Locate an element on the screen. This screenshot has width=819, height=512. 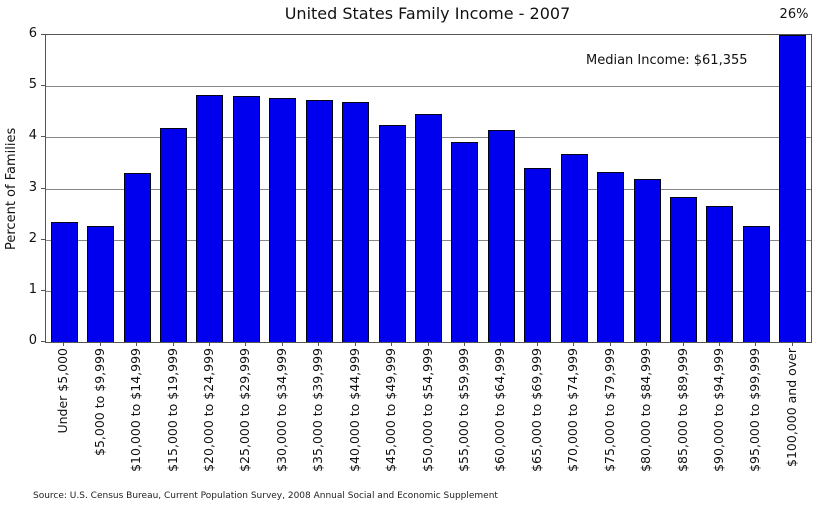
x-tick-label: $70,000 to $74,999 is located at coordinates (573, 410).